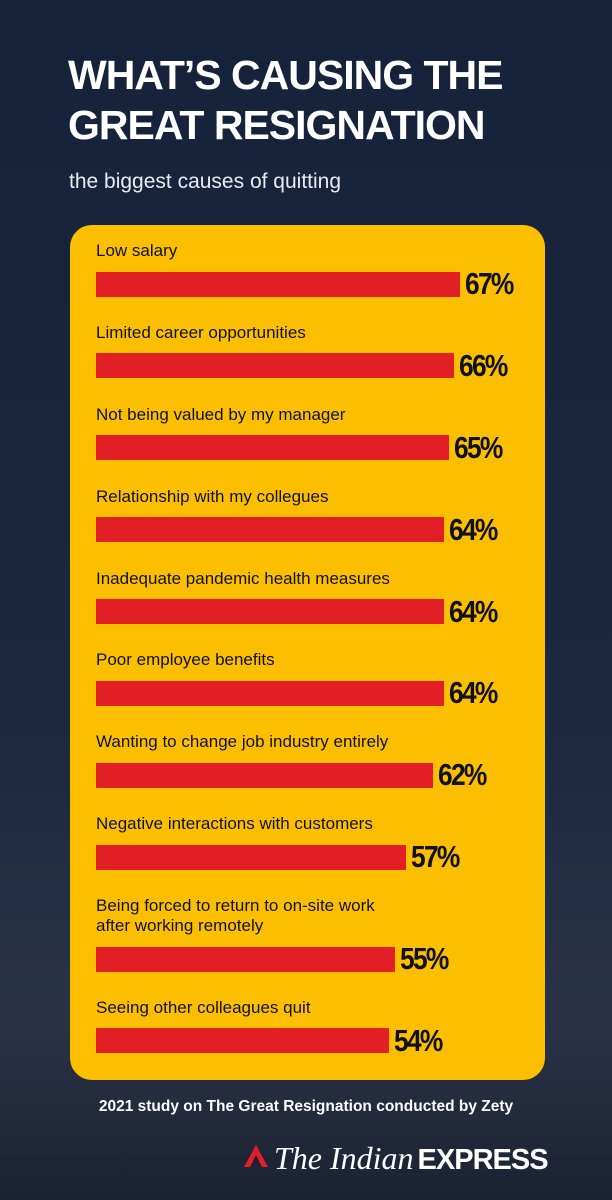  I want to click on bar-row: Relationship with my collegues 64%, so click(320, 516).